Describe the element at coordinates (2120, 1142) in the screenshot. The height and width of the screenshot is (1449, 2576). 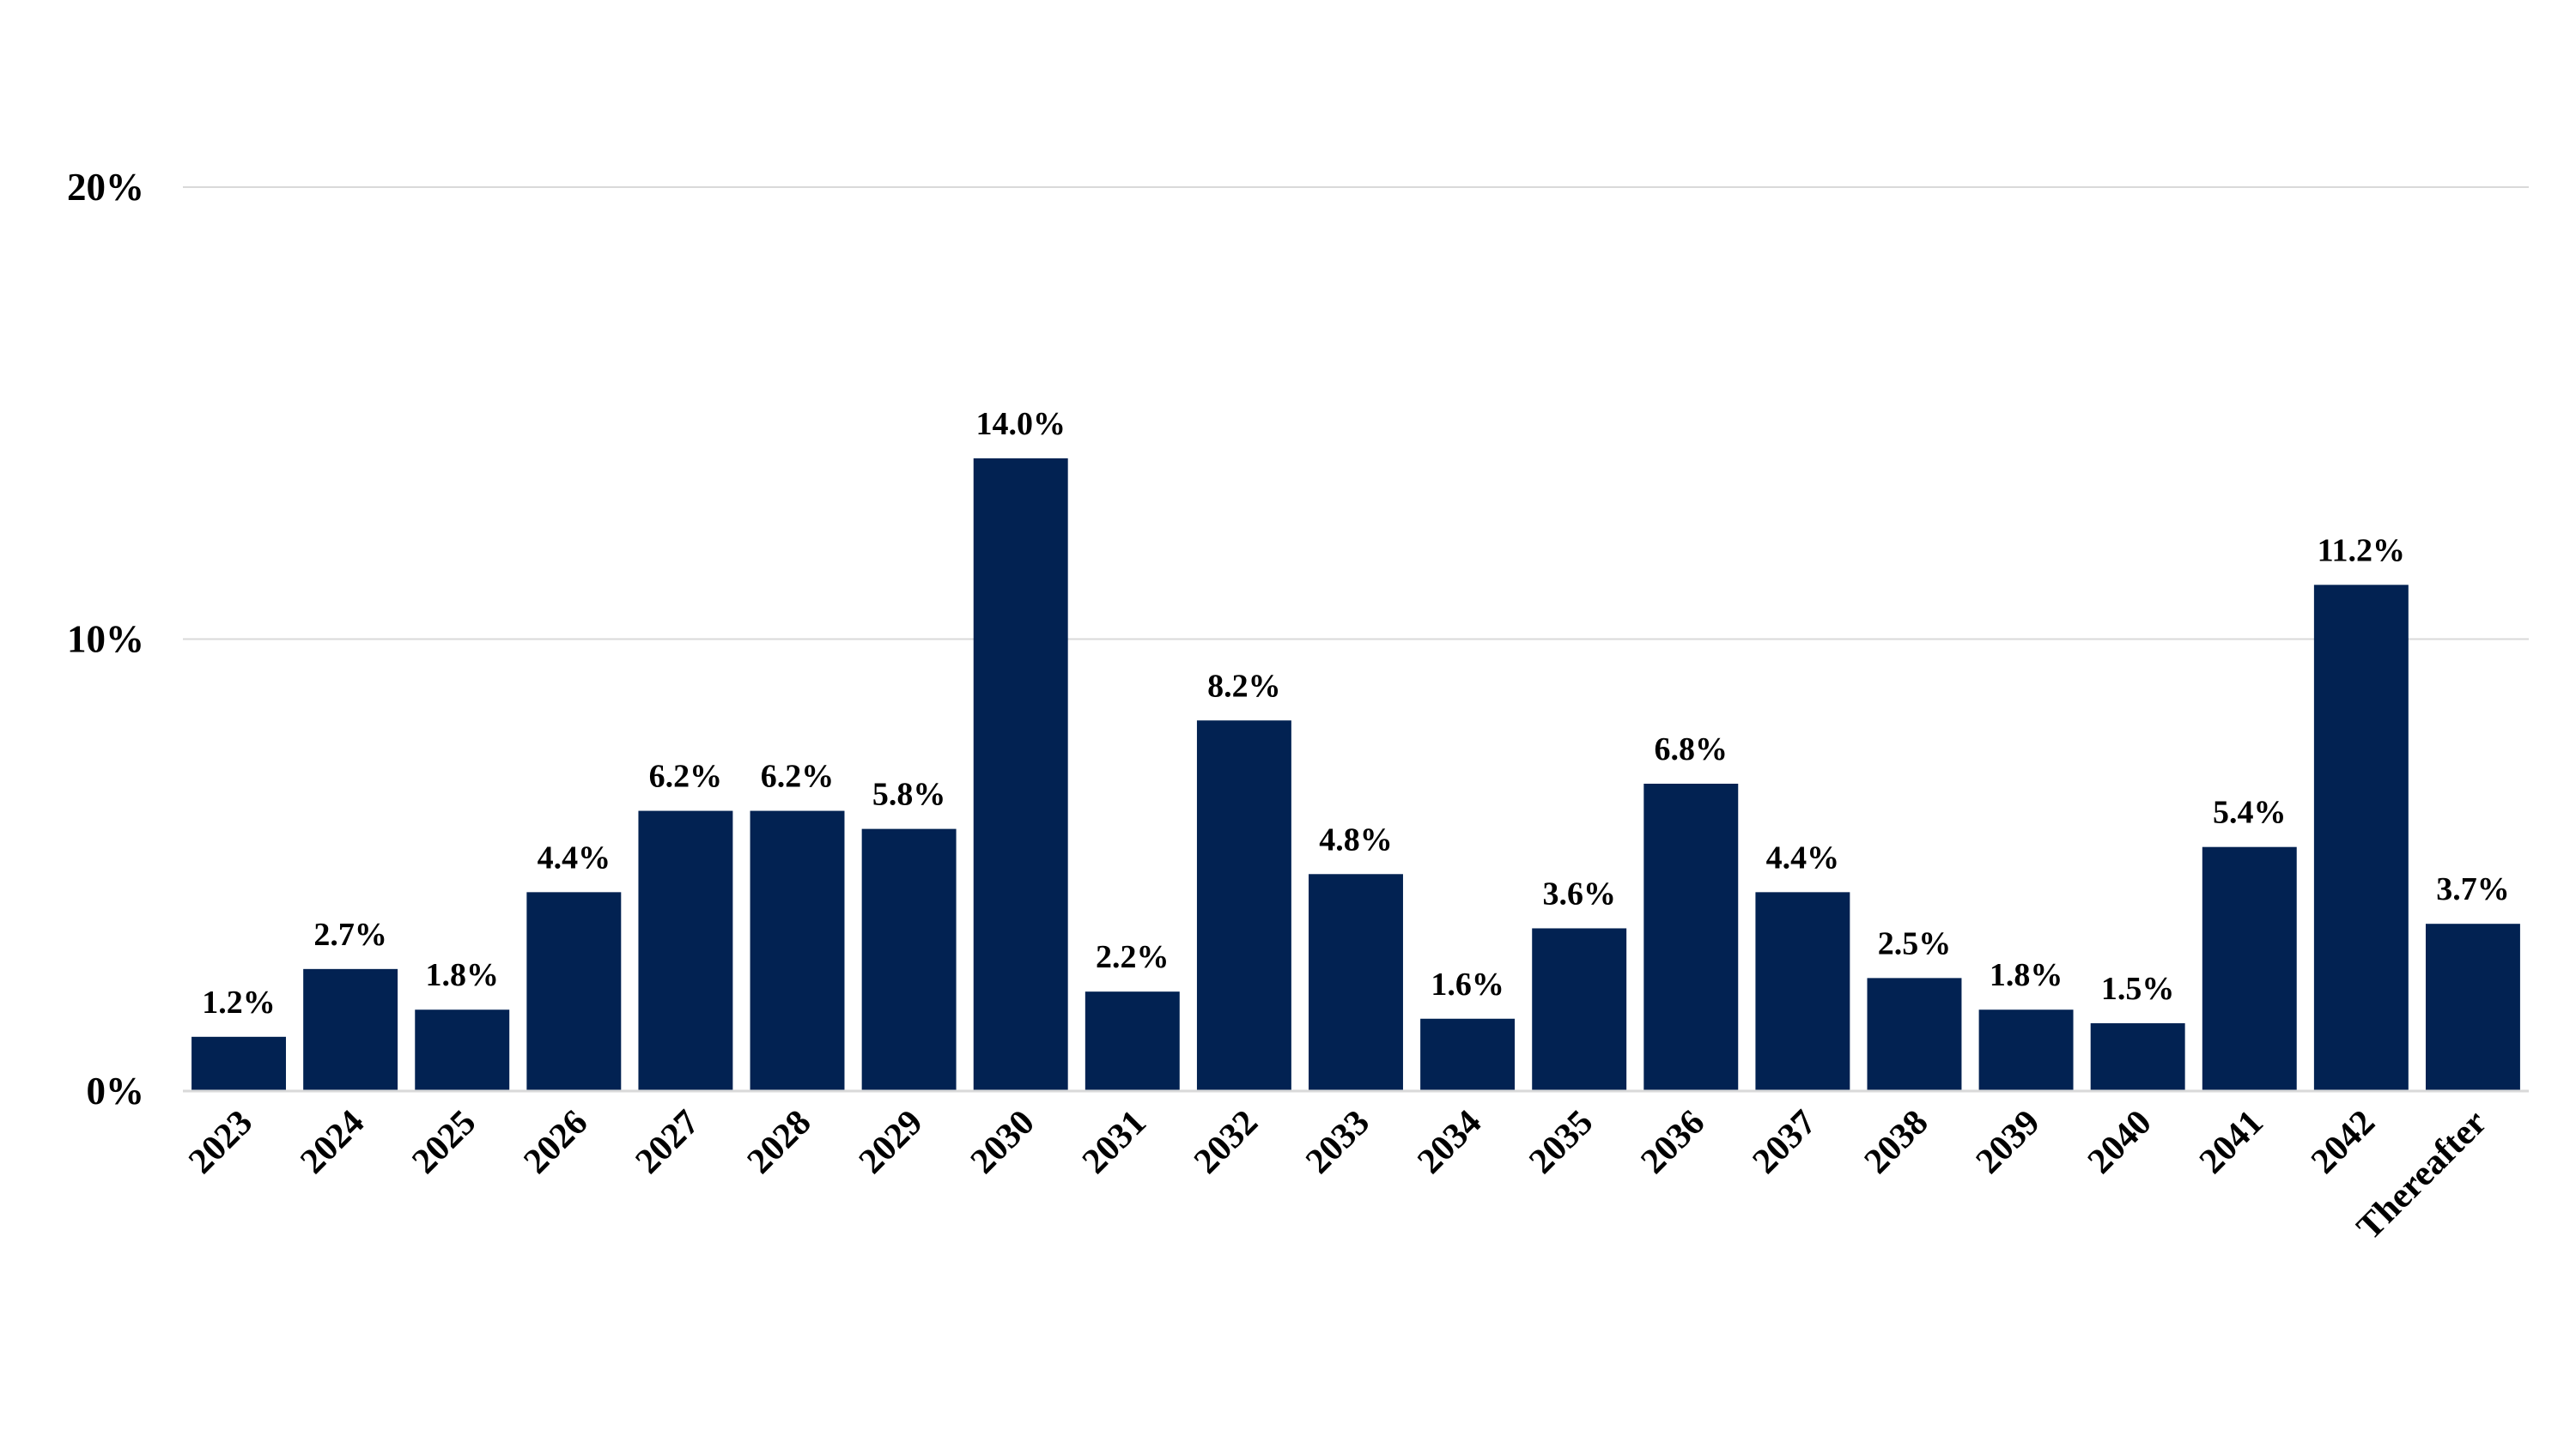
I see `x-tick-label: 2040` at that location.